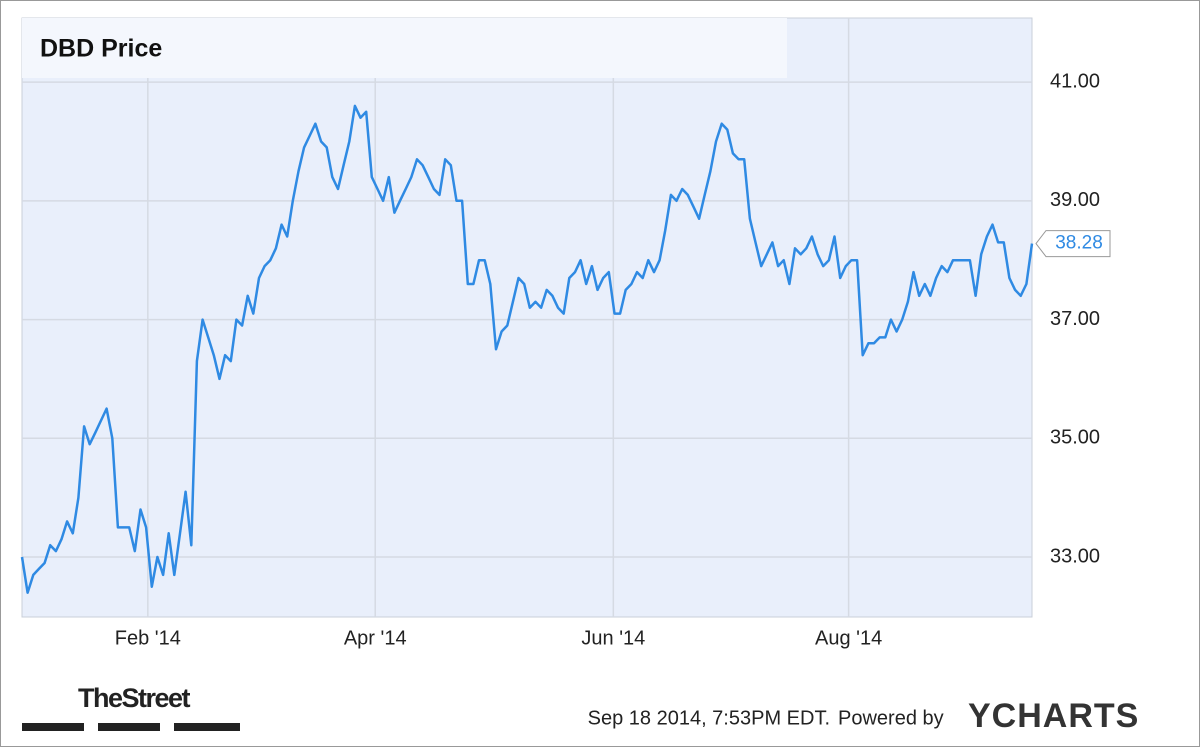 The width and height of the screenshot is (1200, 747). I want to click on y-tick-label: 35.00, so click(1075, 438).